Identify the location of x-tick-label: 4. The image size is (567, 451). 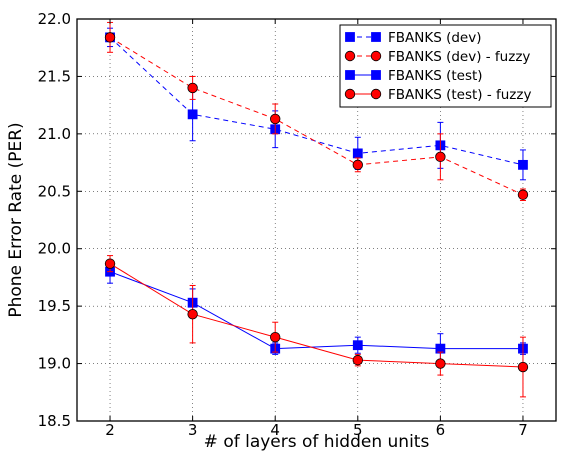
(275, 430).